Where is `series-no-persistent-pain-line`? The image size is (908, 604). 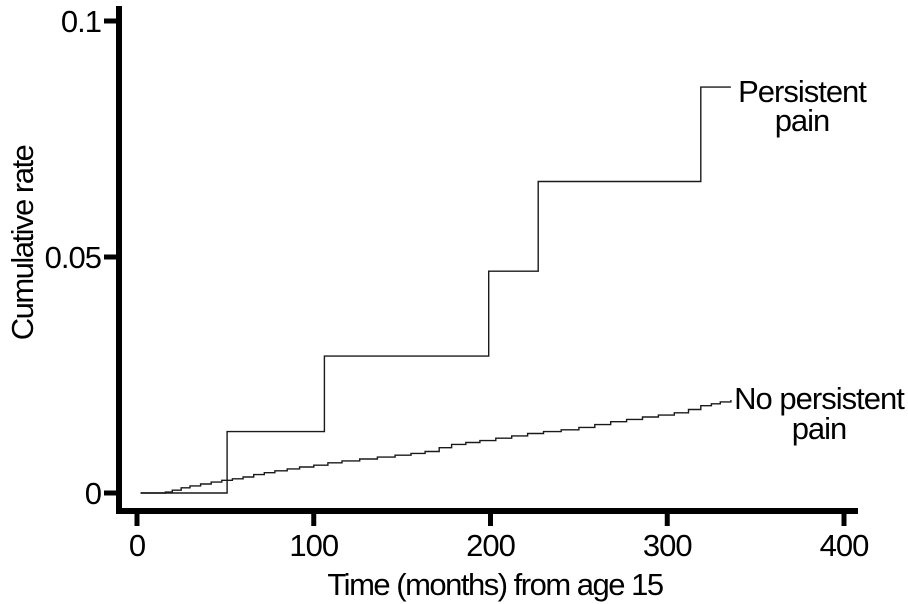
series-no-persistent-pain-line is located at coordinates (436, 447).